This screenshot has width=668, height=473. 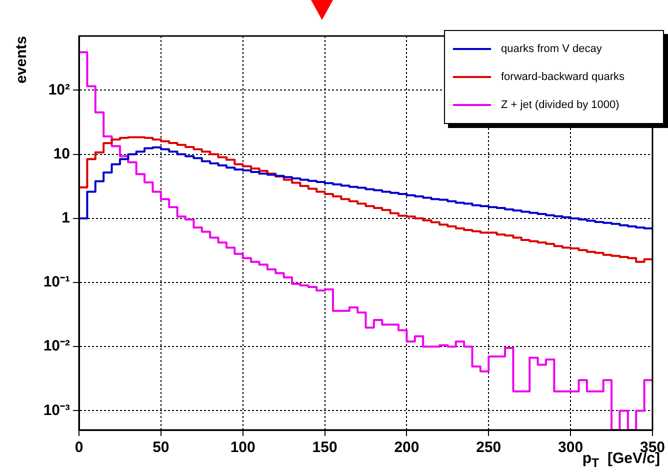 What do you see at coordinates (562, 77) in the screenshot?
I see `legend-label: forward-backward quarks` at bounding box center [562, 77].